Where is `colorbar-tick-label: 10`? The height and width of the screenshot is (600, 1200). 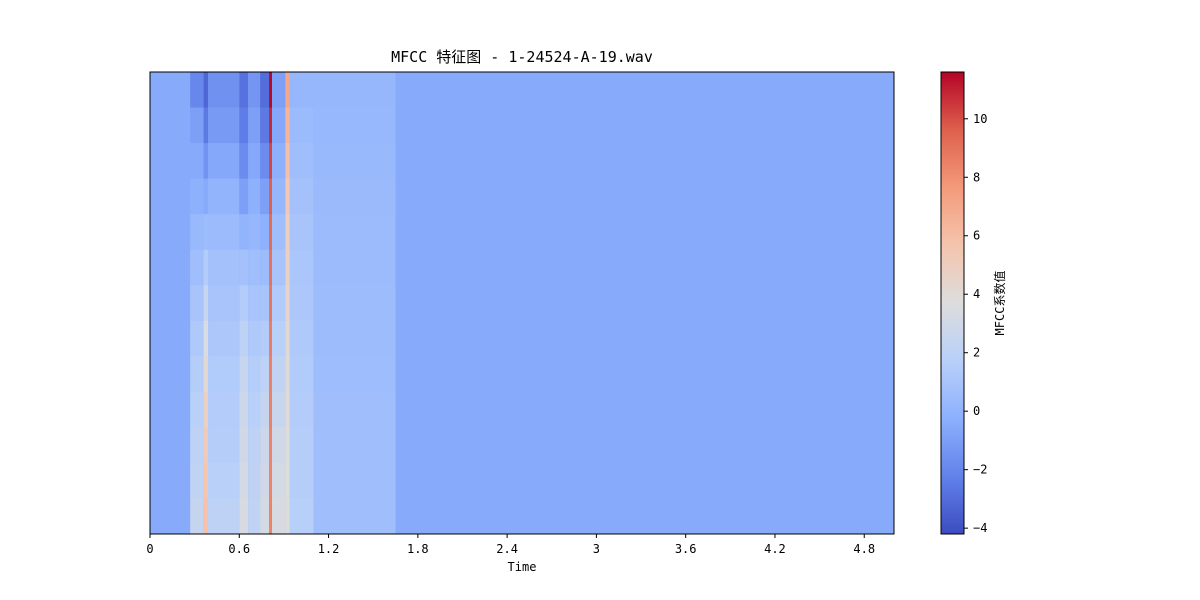
colorbar-tick-label: 10 is located at coordinates (980, 119).